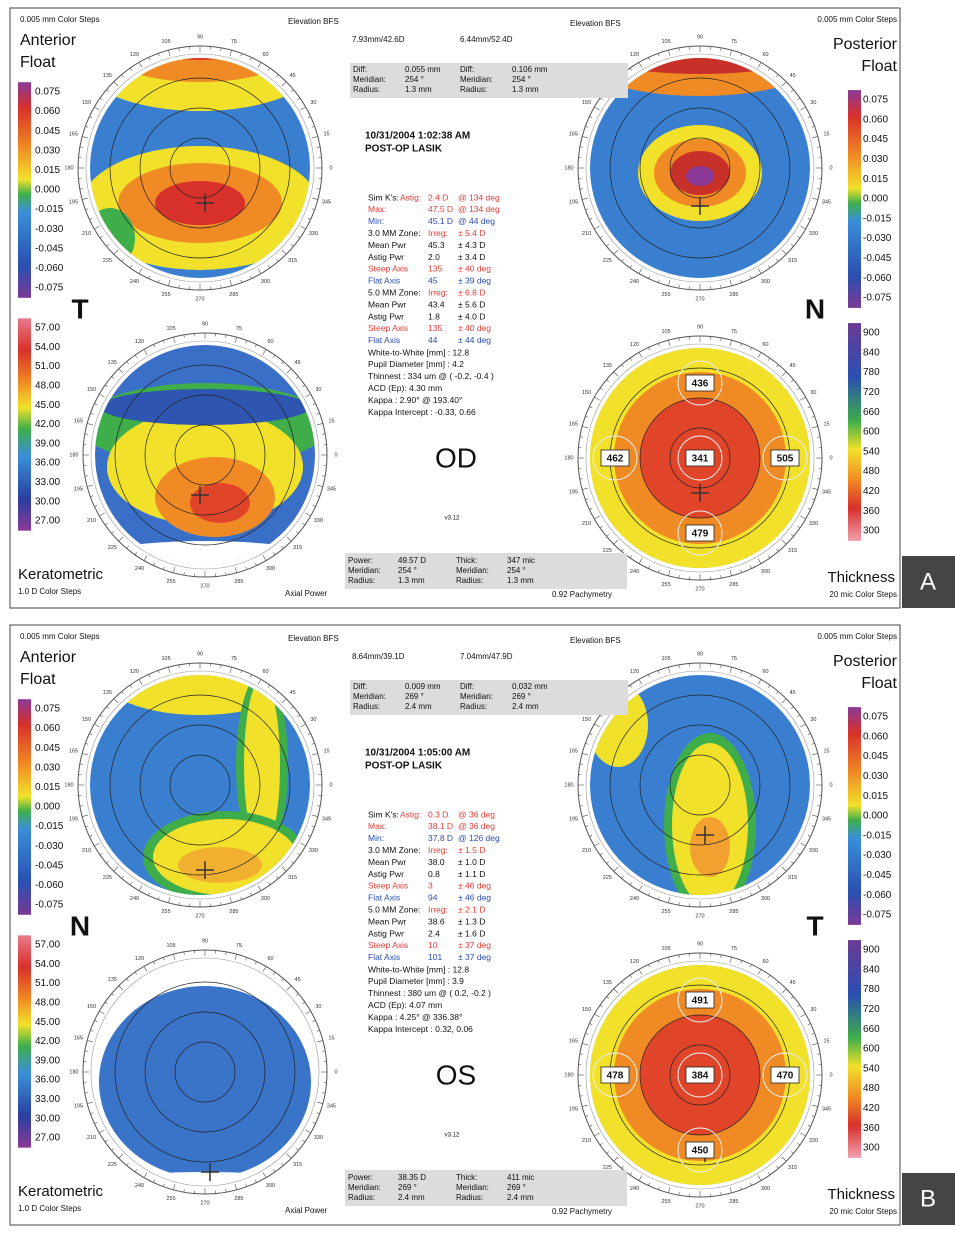 This screenshot has width=955, height=1233. Describe the element at coordinates (394, 909) in the screenshot. I see `simk-cell: 5.0 MM Zone:` at that location.